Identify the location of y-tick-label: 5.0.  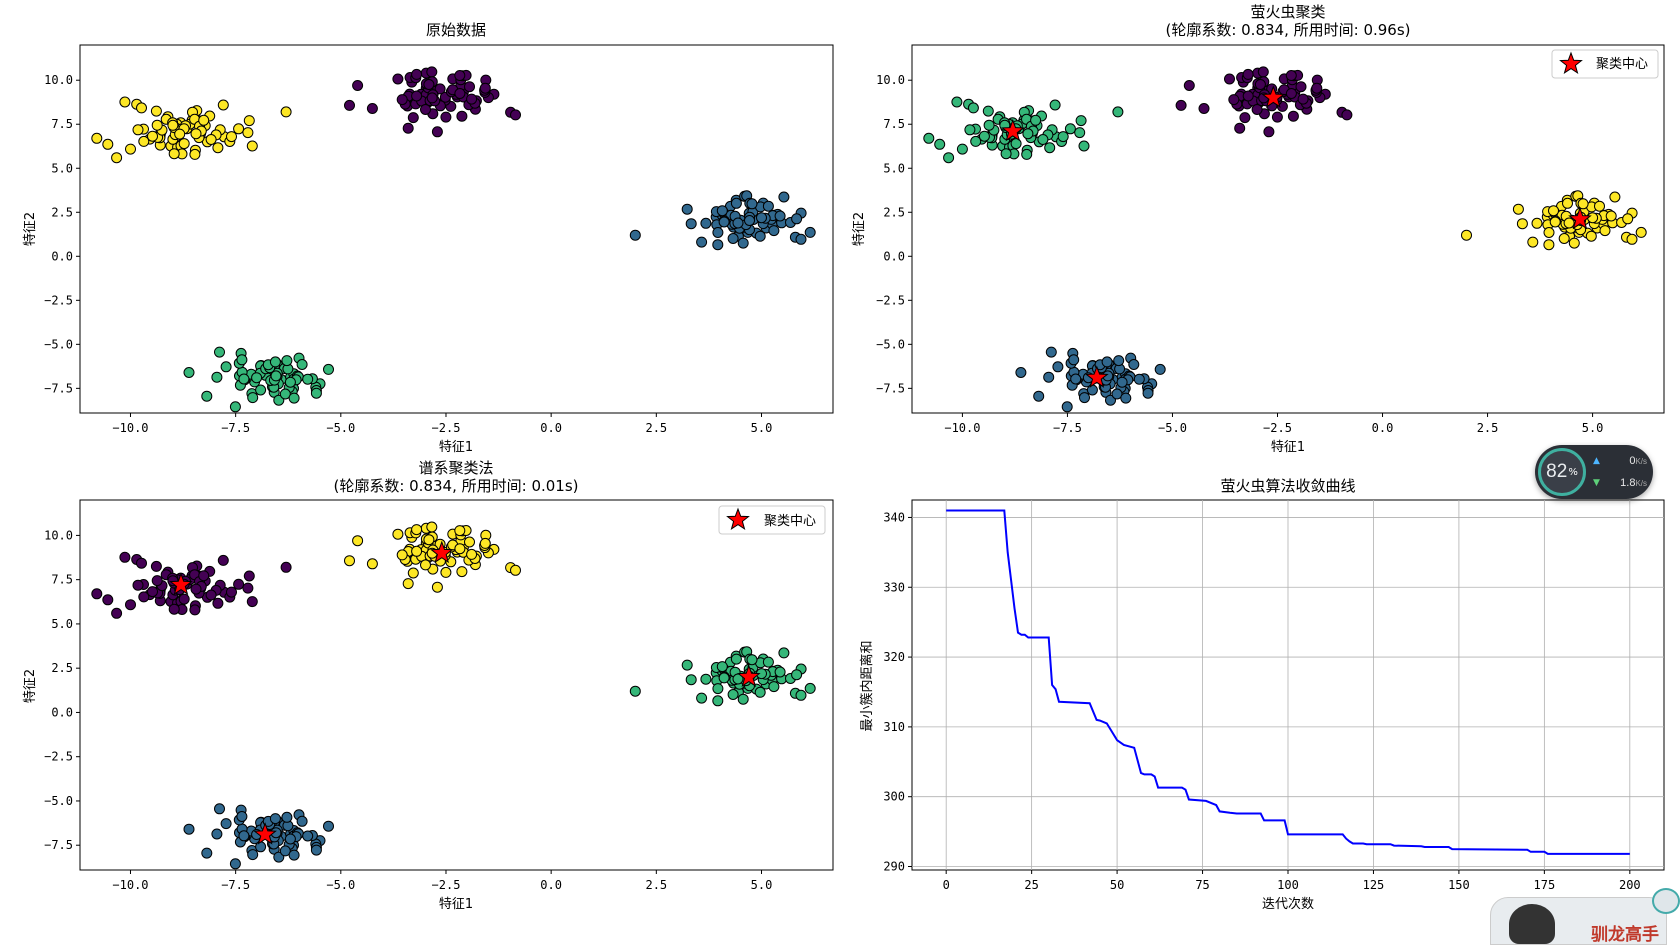
(62, 624).